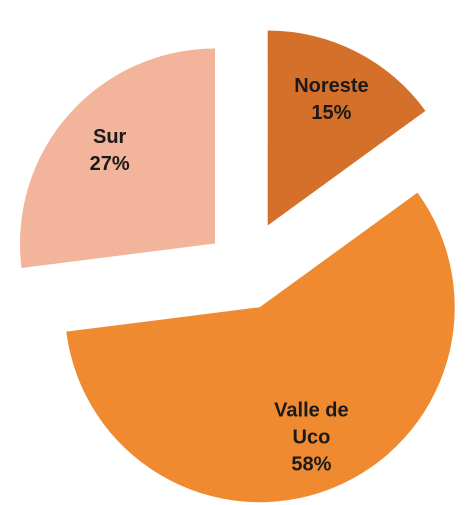 This screenshot has height=505, width=472. I want to click on category-label: Valle de Uco, so click(311, 424).